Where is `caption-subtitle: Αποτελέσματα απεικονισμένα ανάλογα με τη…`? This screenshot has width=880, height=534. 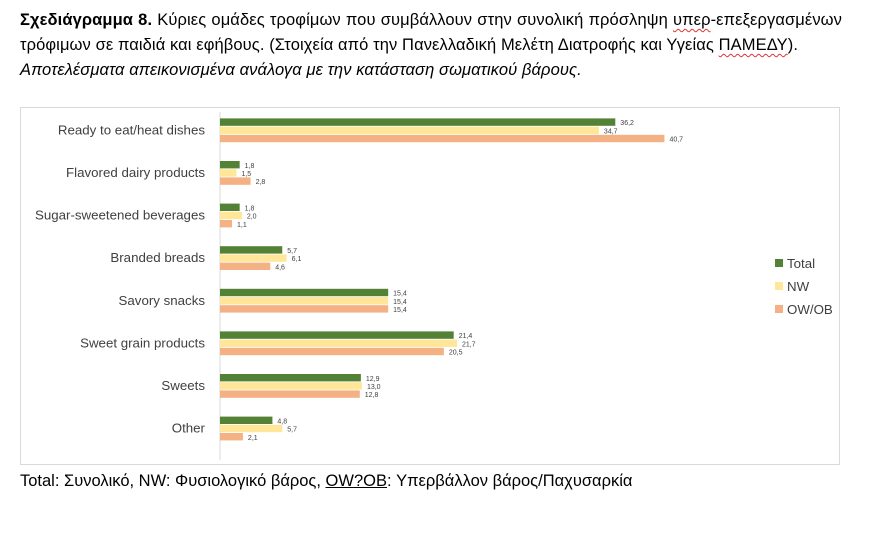 caption-subtitle: Αποτελέσματα απεικονισμένα ανάλογα με τη… is located at coordinates (301, 70).